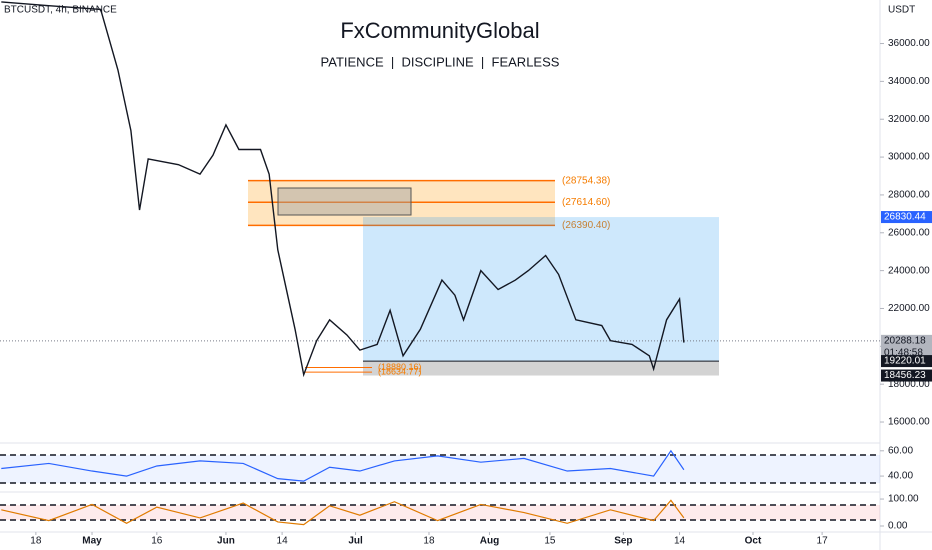  What do you see at coordinates (901, 10) in the screenshot?
I see `currency: USDT` at bounding box center [901, 10].